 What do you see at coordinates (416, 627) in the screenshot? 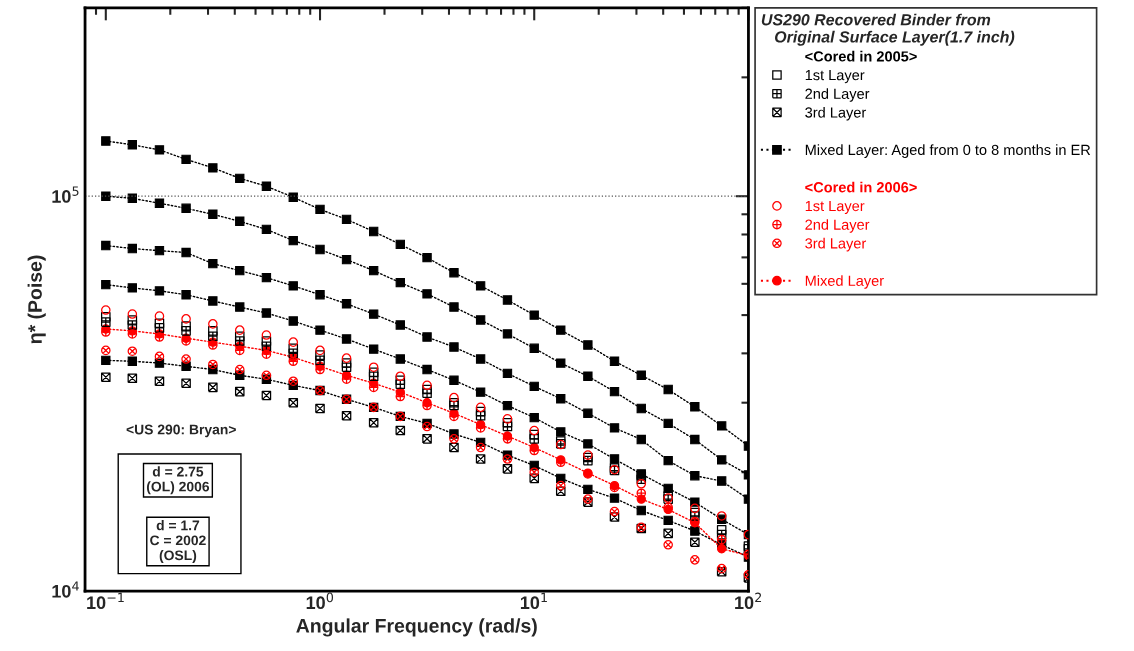
I see `x-axis-title: Angular Frequency (rad/s)` at bounding box center [416, 627].